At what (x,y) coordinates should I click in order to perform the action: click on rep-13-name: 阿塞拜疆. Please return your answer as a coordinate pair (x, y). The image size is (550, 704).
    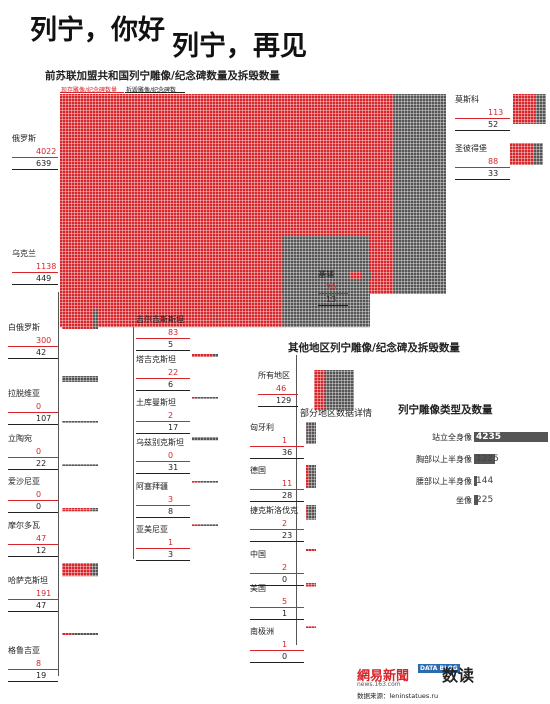
    Looking at the image, I should click on (152, 486).